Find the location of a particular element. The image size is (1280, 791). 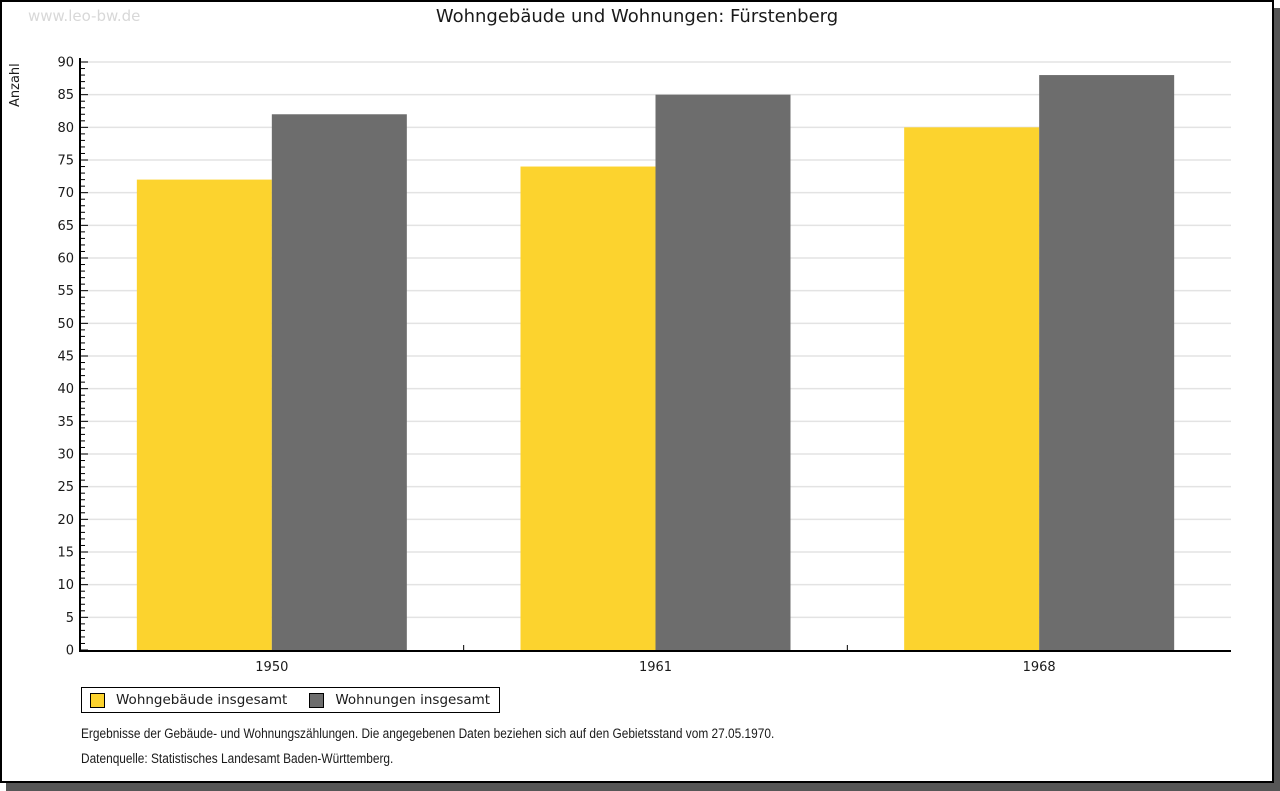

y-tick-label: 55 is located at coordinates (65, 291).